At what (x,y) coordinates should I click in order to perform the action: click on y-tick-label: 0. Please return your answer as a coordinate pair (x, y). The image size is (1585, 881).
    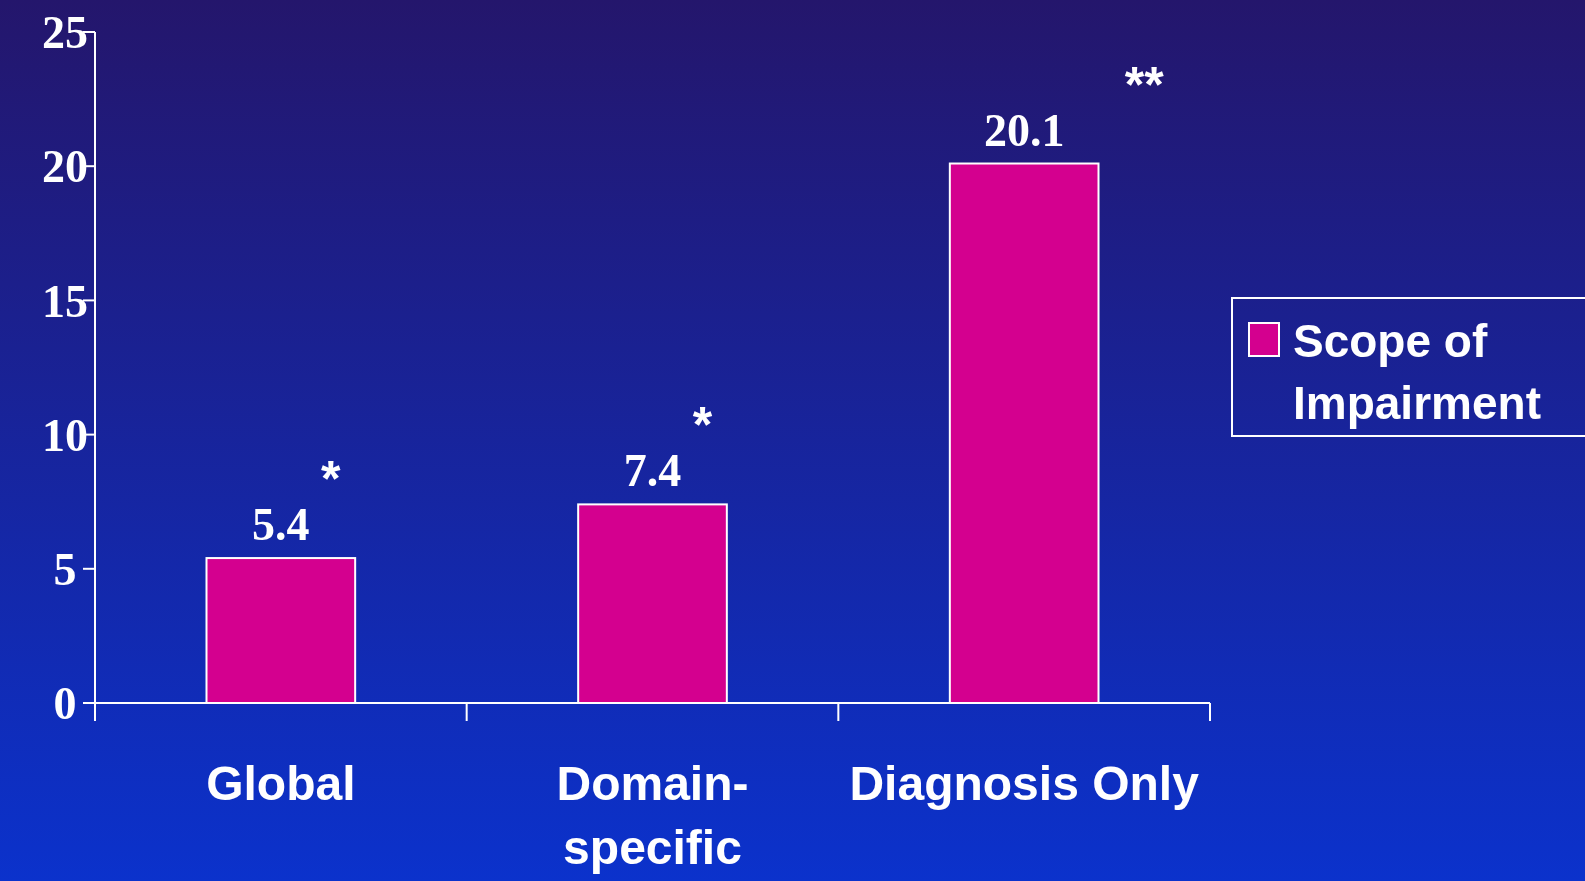
    Looking at the image, I should click on (65, 704).